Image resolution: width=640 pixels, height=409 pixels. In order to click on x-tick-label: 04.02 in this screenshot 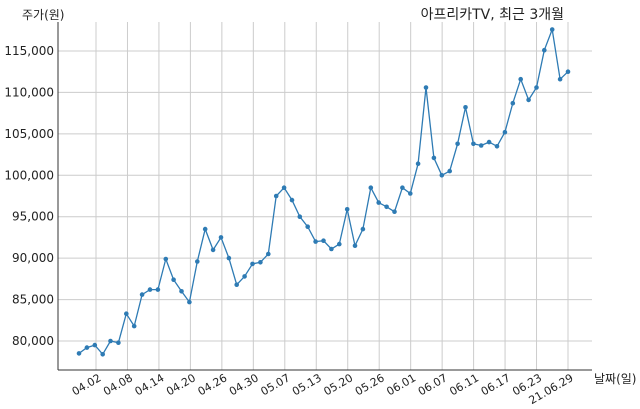, I will do `click(87, 384)`.